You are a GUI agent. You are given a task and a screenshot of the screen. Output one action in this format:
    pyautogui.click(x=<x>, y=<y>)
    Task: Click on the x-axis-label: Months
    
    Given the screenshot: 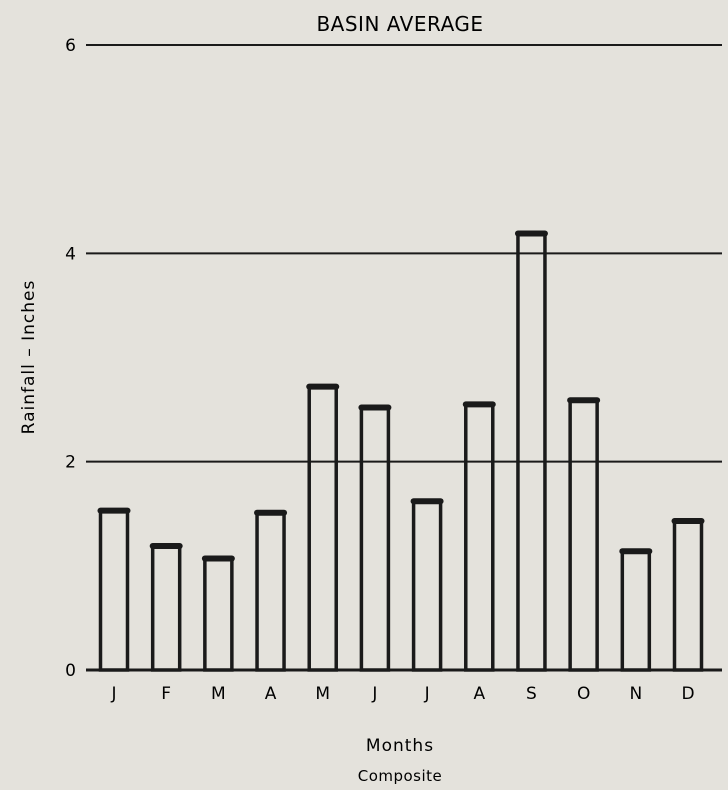 What is the action you would take?
    pyautogui.click(x=400, y=746)
    